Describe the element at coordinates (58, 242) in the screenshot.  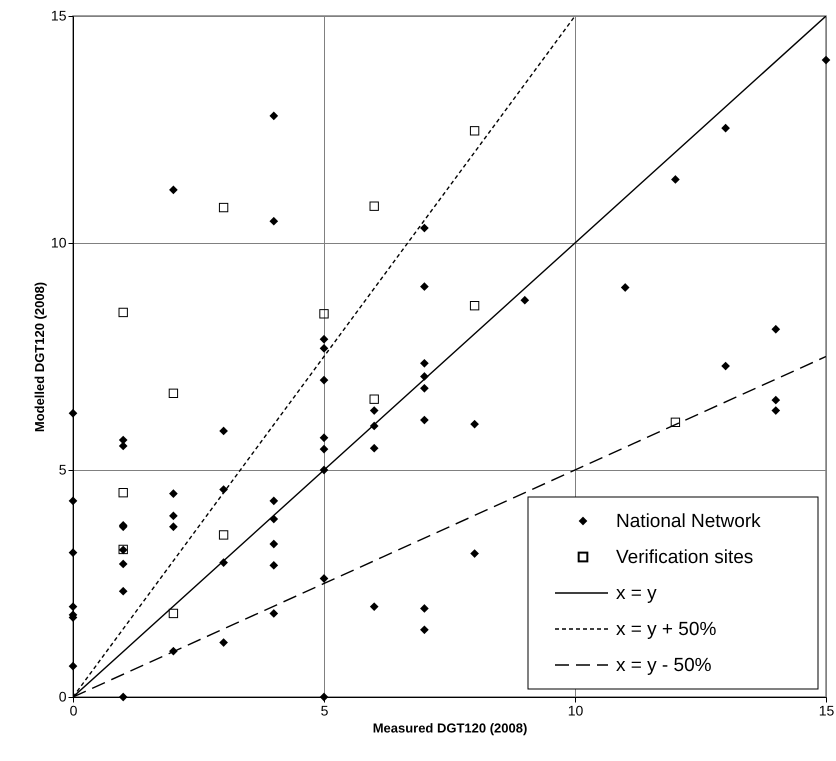
I see `y-tick-label: 10` at that location.